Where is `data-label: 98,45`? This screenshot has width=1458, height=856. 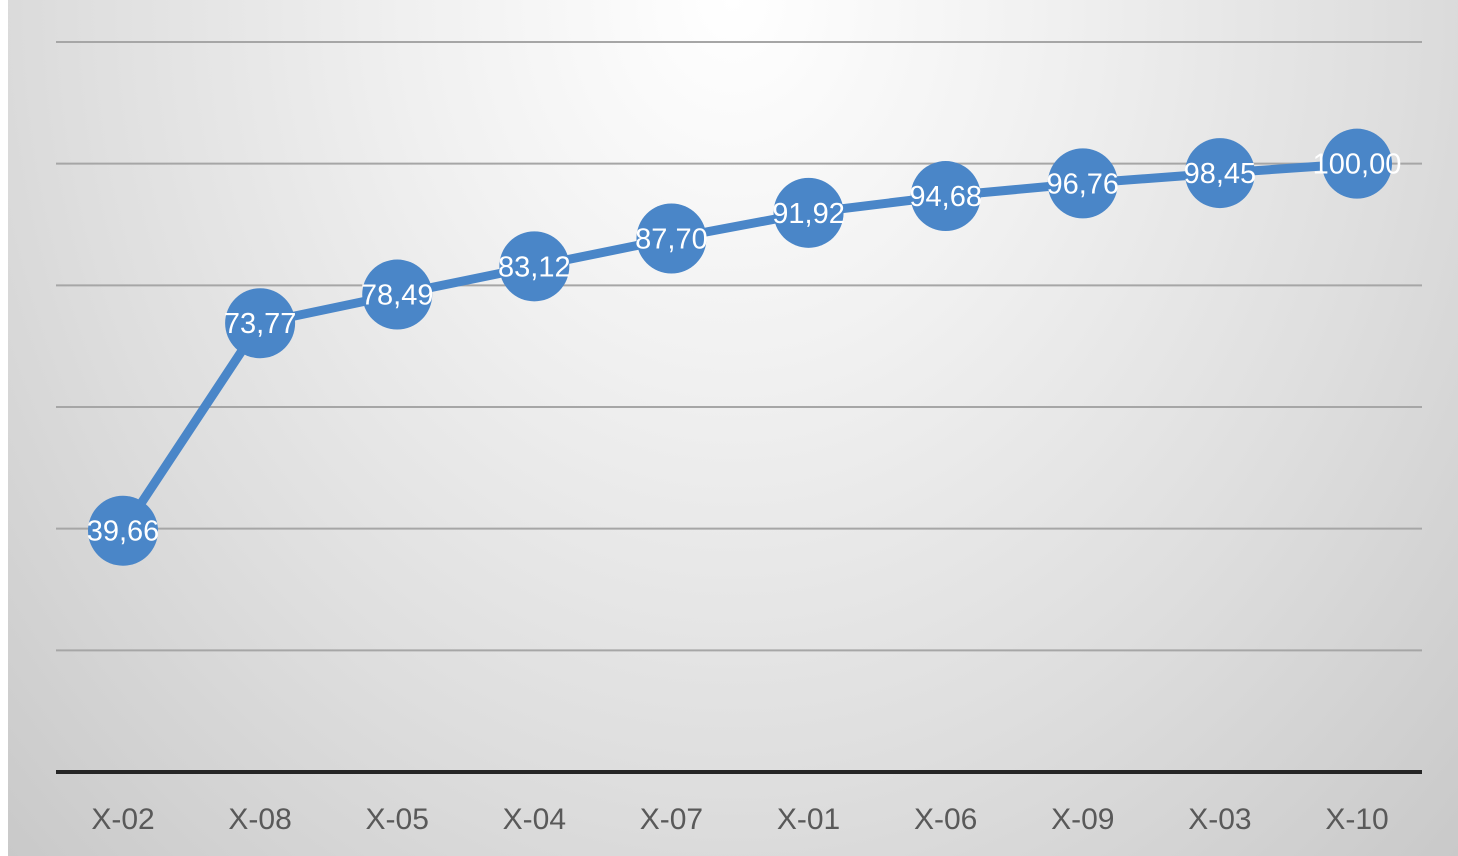
data-label: 98,45 is located at coordinates (1220, 174).